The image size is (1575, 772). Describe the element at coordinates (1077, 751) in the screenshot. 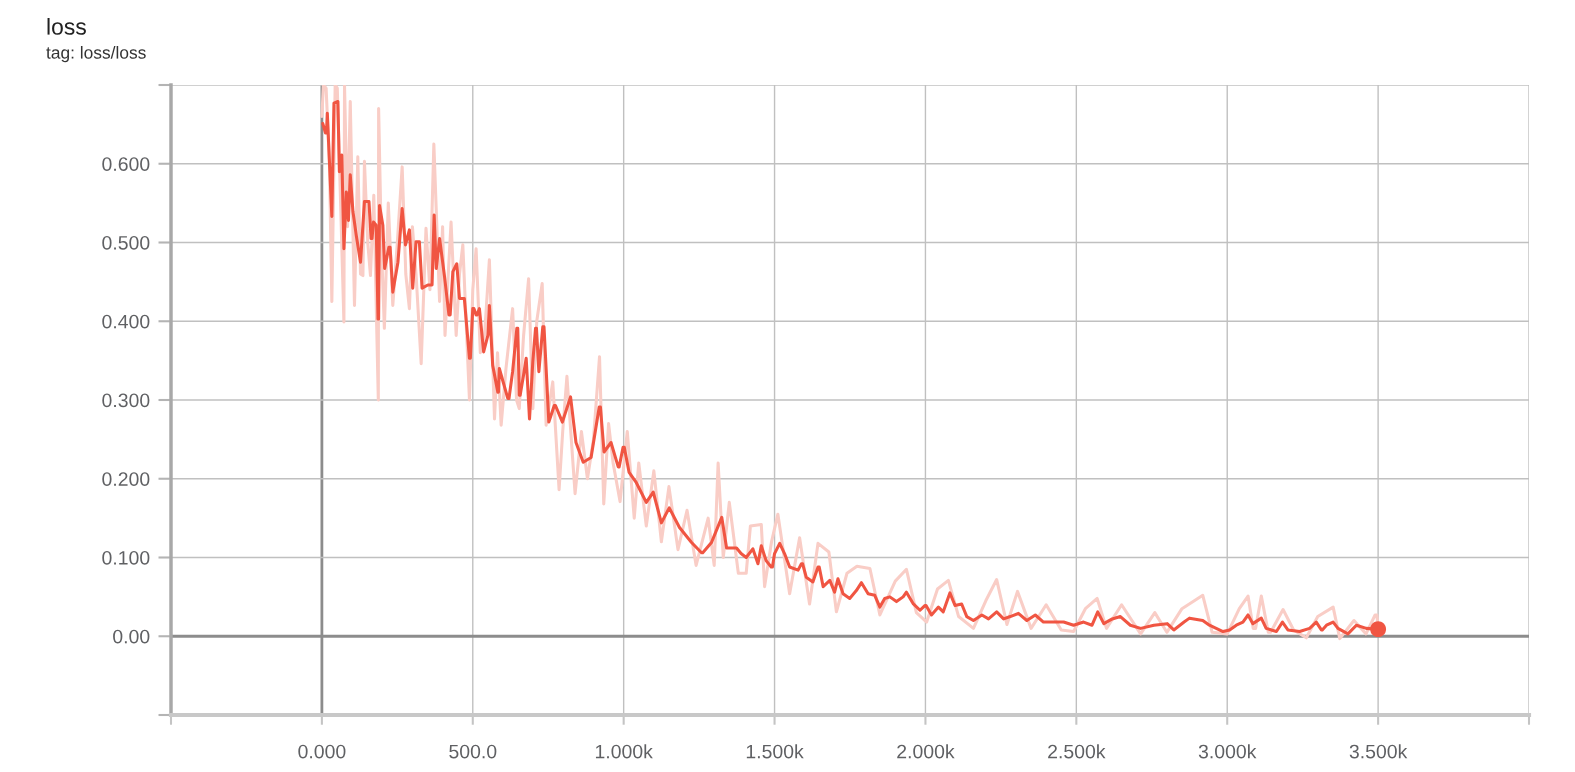

I see `x-tick-label: 2.500k` at that location.